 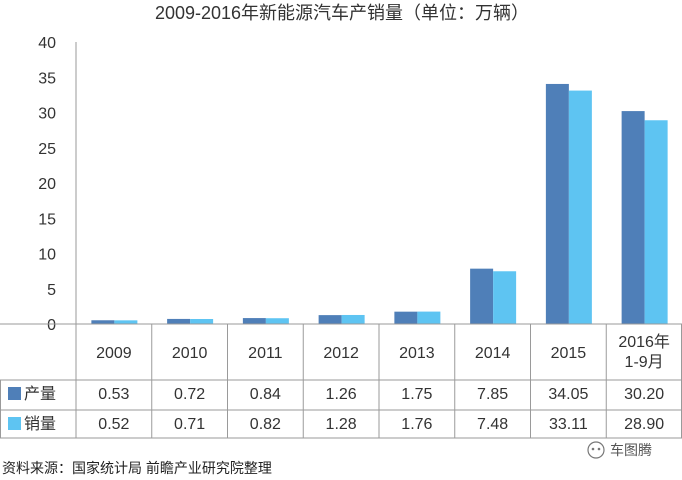 I want to click on x-tick-label: 2013, so click(x=417, y=353).